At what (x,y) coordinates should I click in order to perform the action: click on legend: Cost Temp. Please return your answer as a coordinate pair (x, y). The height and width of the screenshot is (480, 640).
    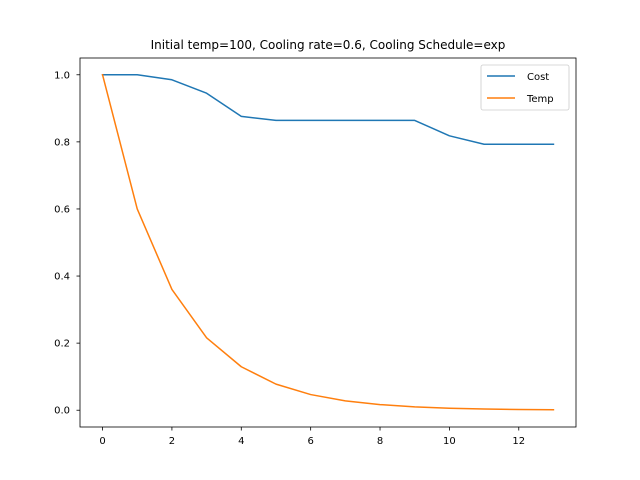
    Looking at the image, I should click on (525, 87).